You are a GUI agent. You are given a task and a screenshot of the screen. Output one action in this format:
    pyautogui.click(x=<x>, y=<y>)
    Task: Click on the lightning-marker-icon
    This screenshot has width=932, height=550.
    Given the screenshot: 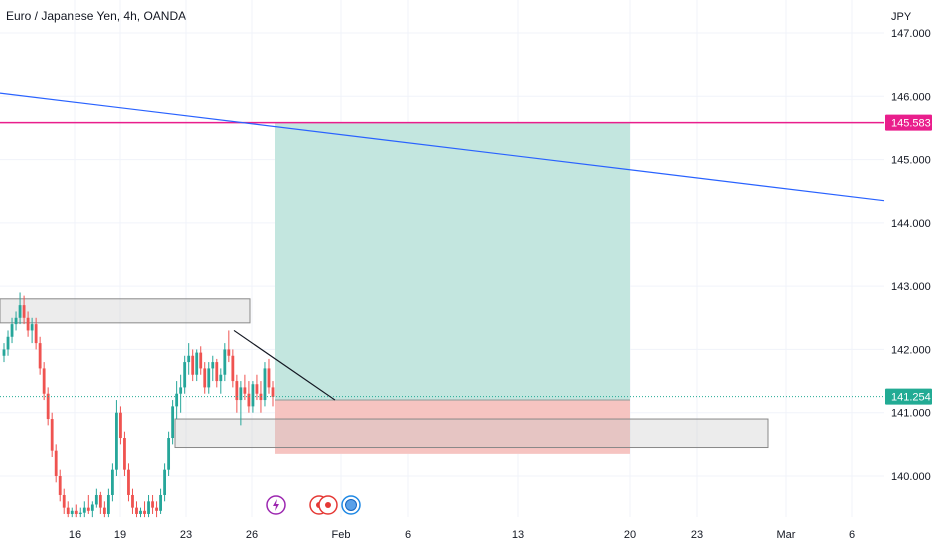 What is the action you would take?
    pyautogui.click(x=276, y=505)
    